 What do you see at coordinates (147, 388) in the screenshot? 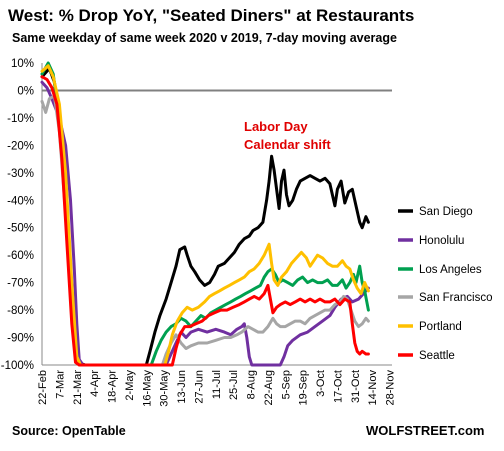
I see `x-tick-label: 16-May` at bounding box center [147, 388].